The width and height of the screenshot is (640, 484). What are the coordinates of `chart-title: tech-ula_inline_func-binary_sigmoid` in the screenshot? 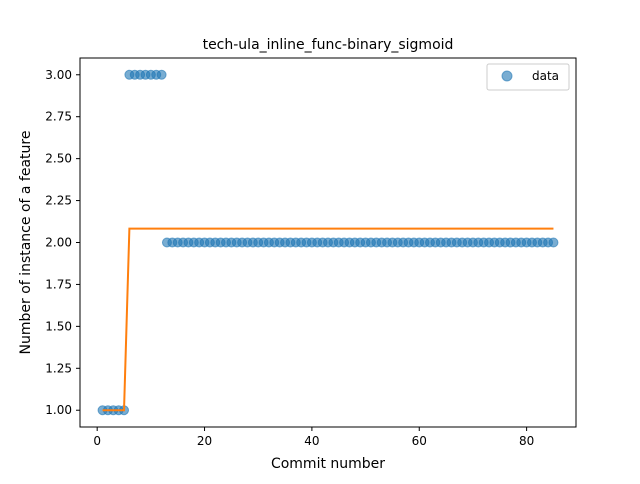 It's located at (328, 45).